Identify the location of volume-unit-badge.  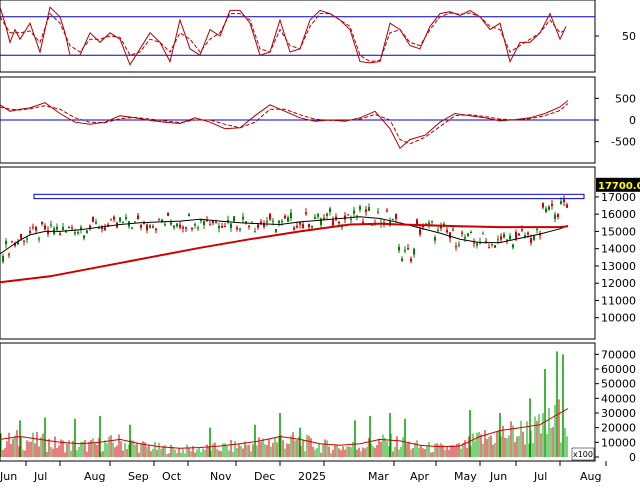
(583, 454).